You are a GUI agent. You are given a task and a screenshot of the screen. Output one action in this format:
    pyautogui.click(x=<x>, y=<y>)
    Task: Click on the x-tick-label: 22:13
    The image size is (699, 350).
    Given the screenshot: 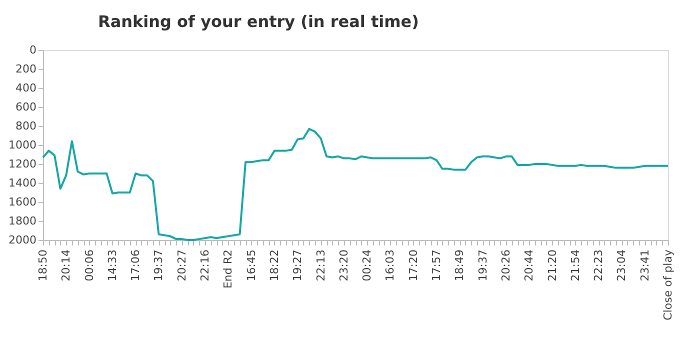 What is the action you would take?
    pyautogui.click(x=321, y=266)
    